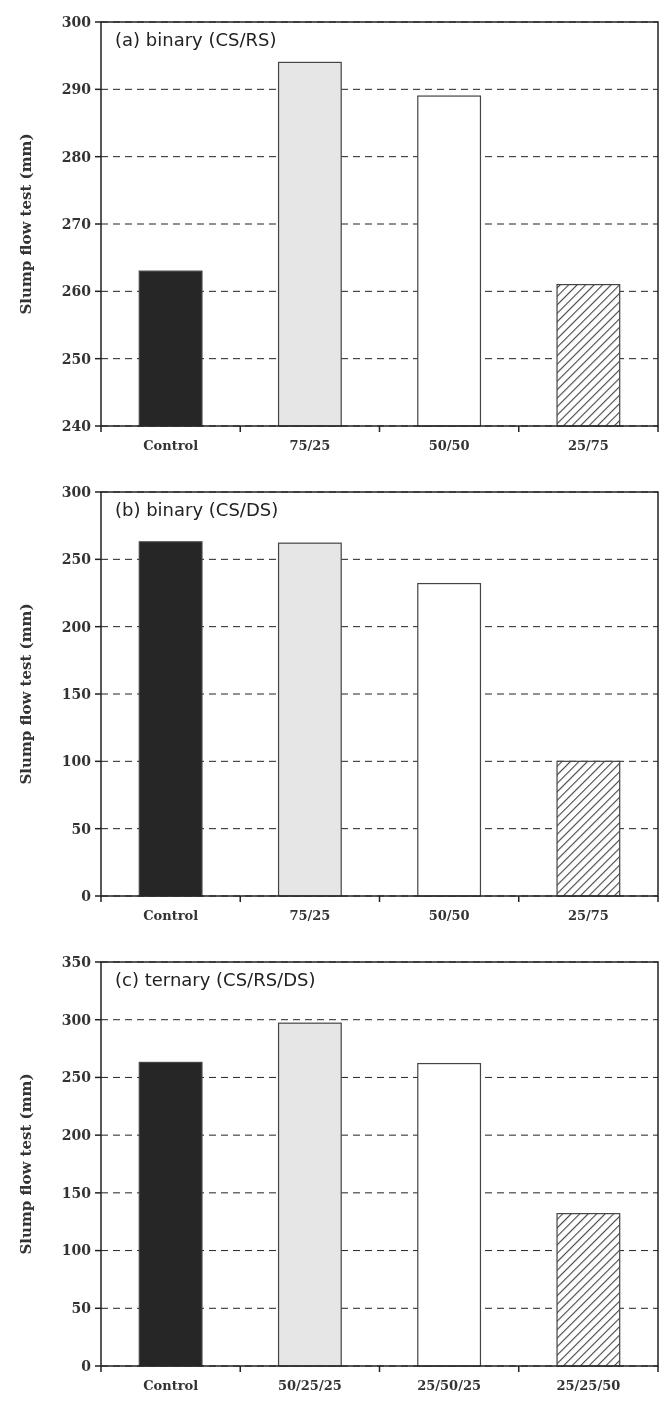 This screenshot has width=660, height=1419. Describe the element at coordinates (76, 291) in the screenshot. I see `y-tick-label: 260` at that location.